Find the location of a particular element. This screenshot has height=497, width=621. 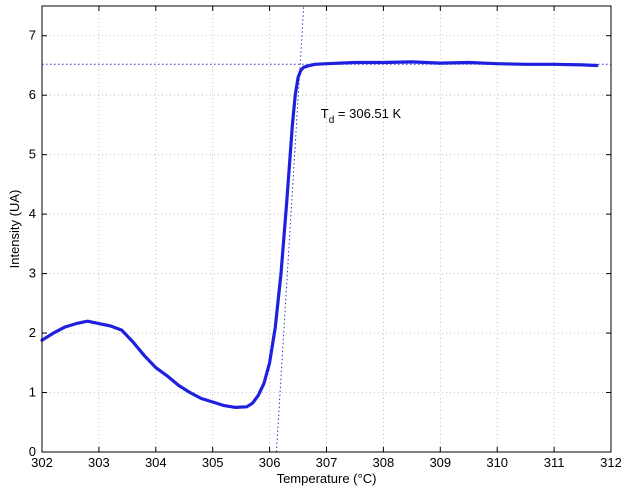

y-tick-label: 0 is located at coordinates (32, 451).